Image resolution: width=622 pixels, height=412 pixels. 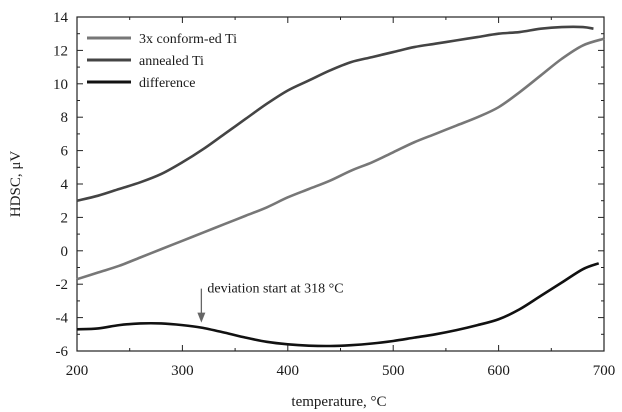 What do you see at coordinates (61, 18) in the screenshot?
I see `y-tick-label: 14` at bounding box center [61, 18].